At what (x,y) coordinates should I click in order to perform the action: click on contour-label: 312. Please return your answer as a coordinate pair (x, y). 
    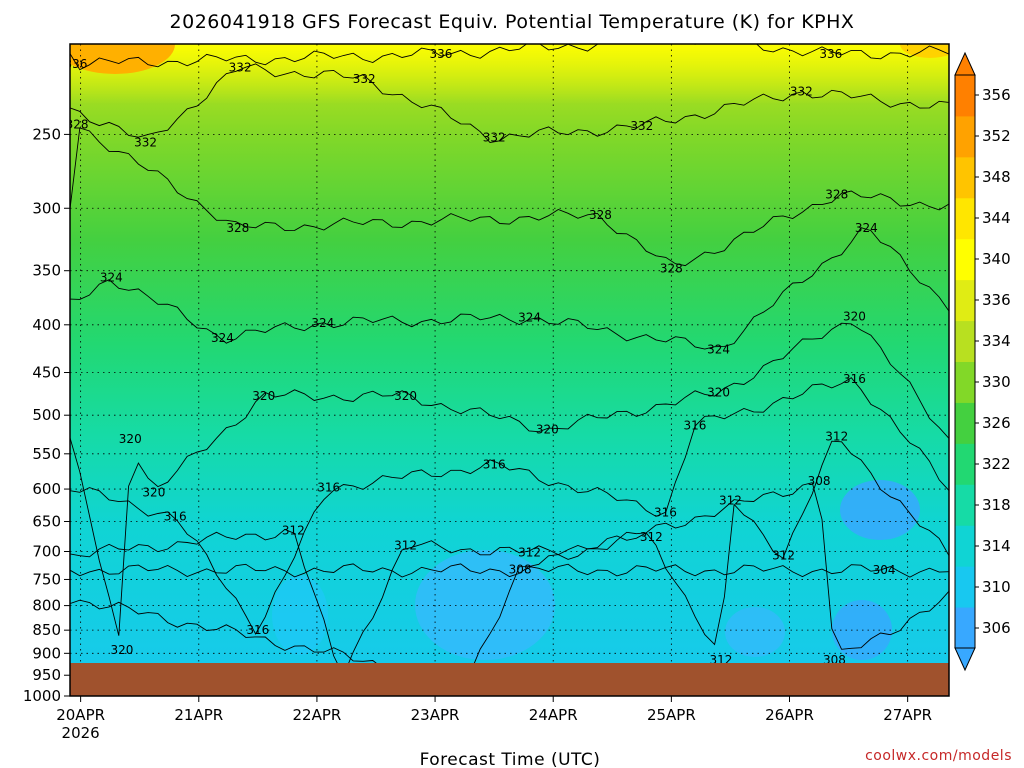
    Looking at the image, I should click on (783, 556).